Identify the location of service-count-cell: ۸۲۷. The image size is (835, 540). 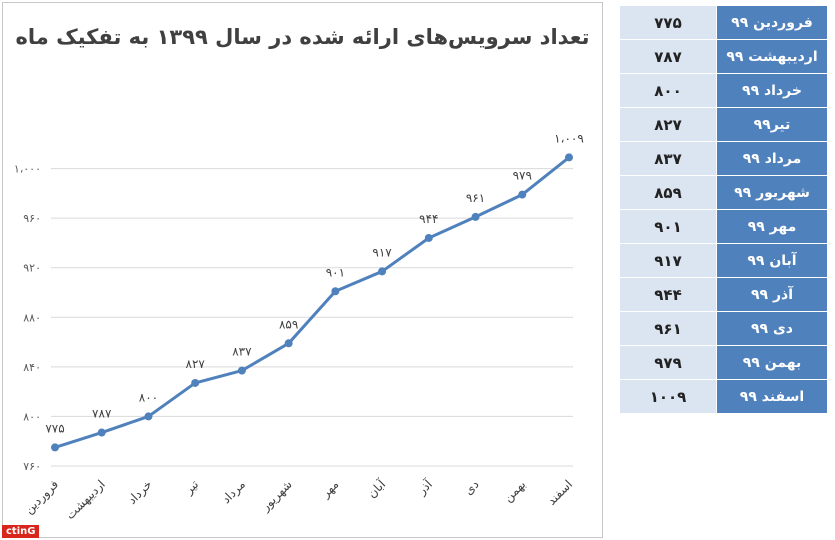
(668, 124).